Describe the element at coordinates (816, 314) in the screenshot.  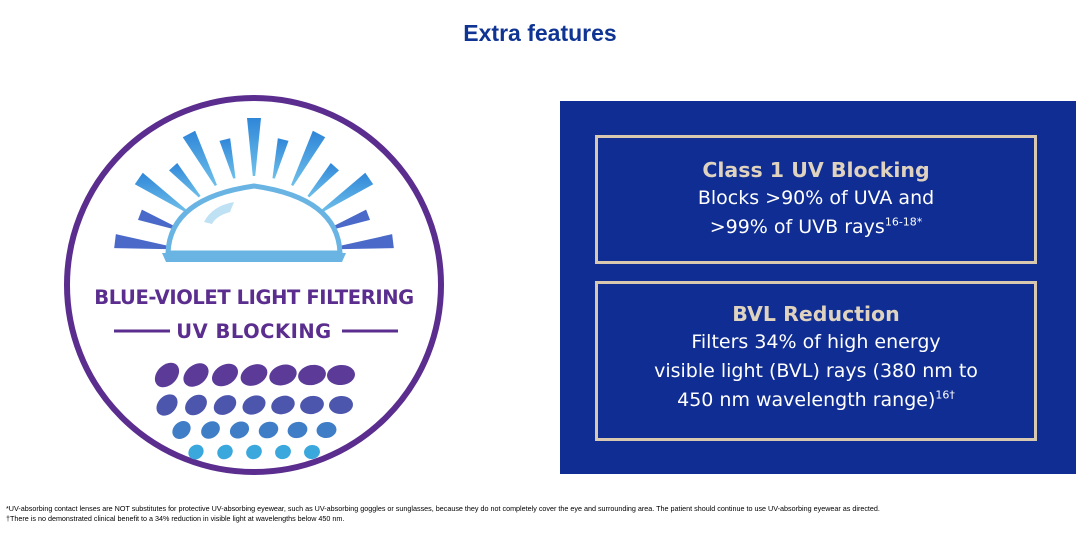
I see `feature-title: BVL Reduction` at that location.